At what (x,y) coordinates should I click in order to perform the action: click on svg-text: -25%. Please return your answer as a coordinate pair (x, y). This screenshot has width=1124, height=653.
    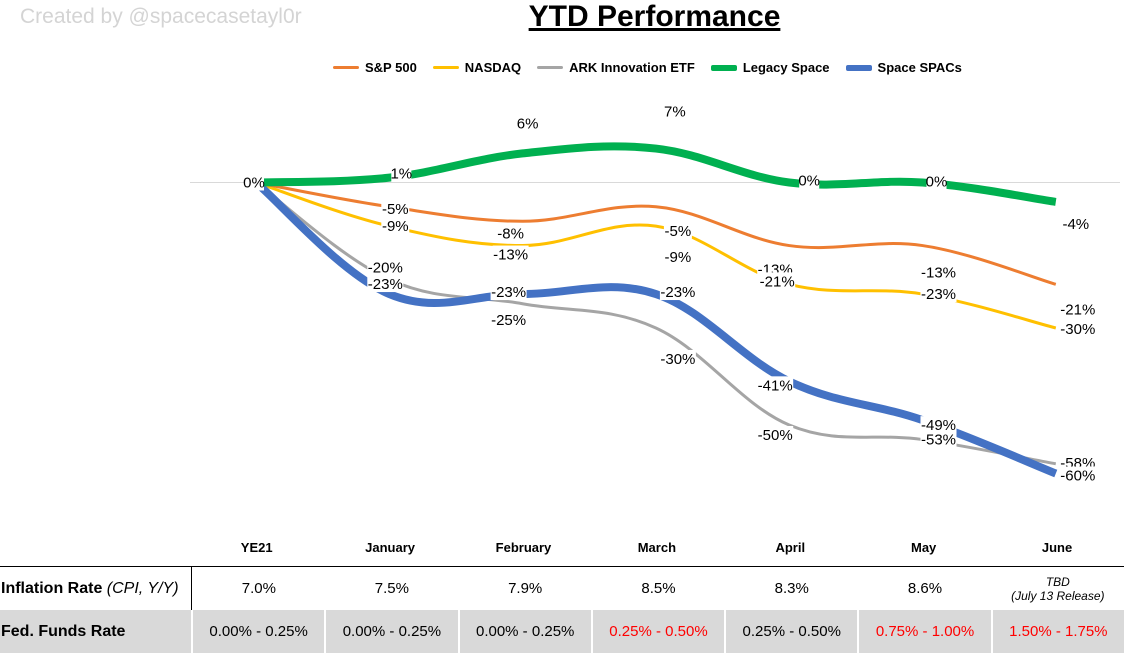
    Looking at the image, I should click on (508, 320).